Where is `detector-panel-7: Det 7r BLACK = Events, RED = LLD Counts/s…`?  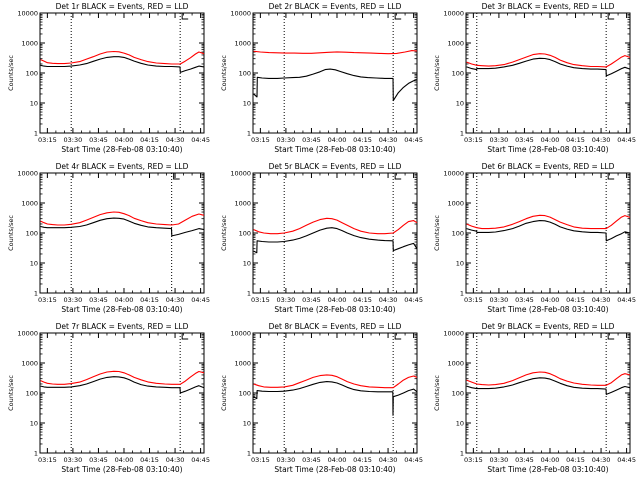 detector-panel-7: Det 7r BLACK = Events, RED = LLD Counts/s… is located at coordinates (108, 398).